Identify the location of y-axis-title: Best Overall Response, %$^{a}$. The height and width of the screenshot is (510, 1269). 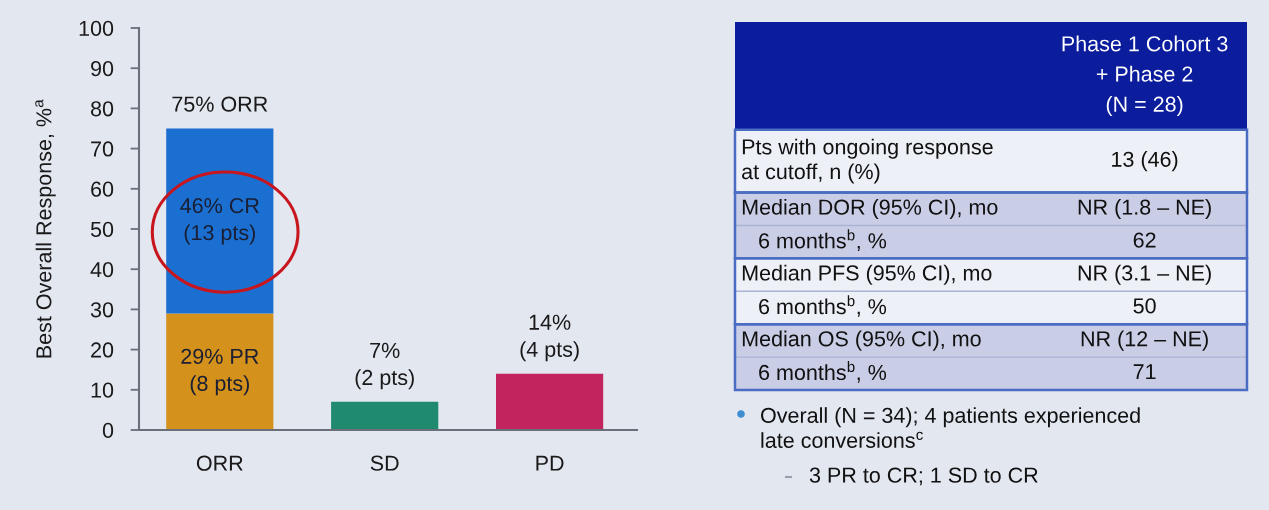
(45, 228).